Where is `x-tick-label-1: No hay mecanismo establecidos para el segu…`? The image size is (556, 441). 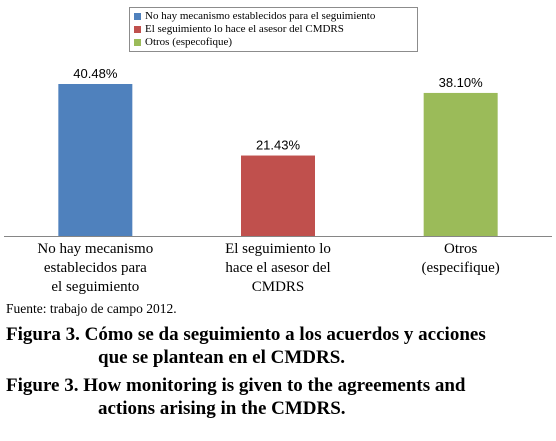
x-tick-label-1: No hay mecanismo establecidos para el segu… is located at coordinates (95, 268).